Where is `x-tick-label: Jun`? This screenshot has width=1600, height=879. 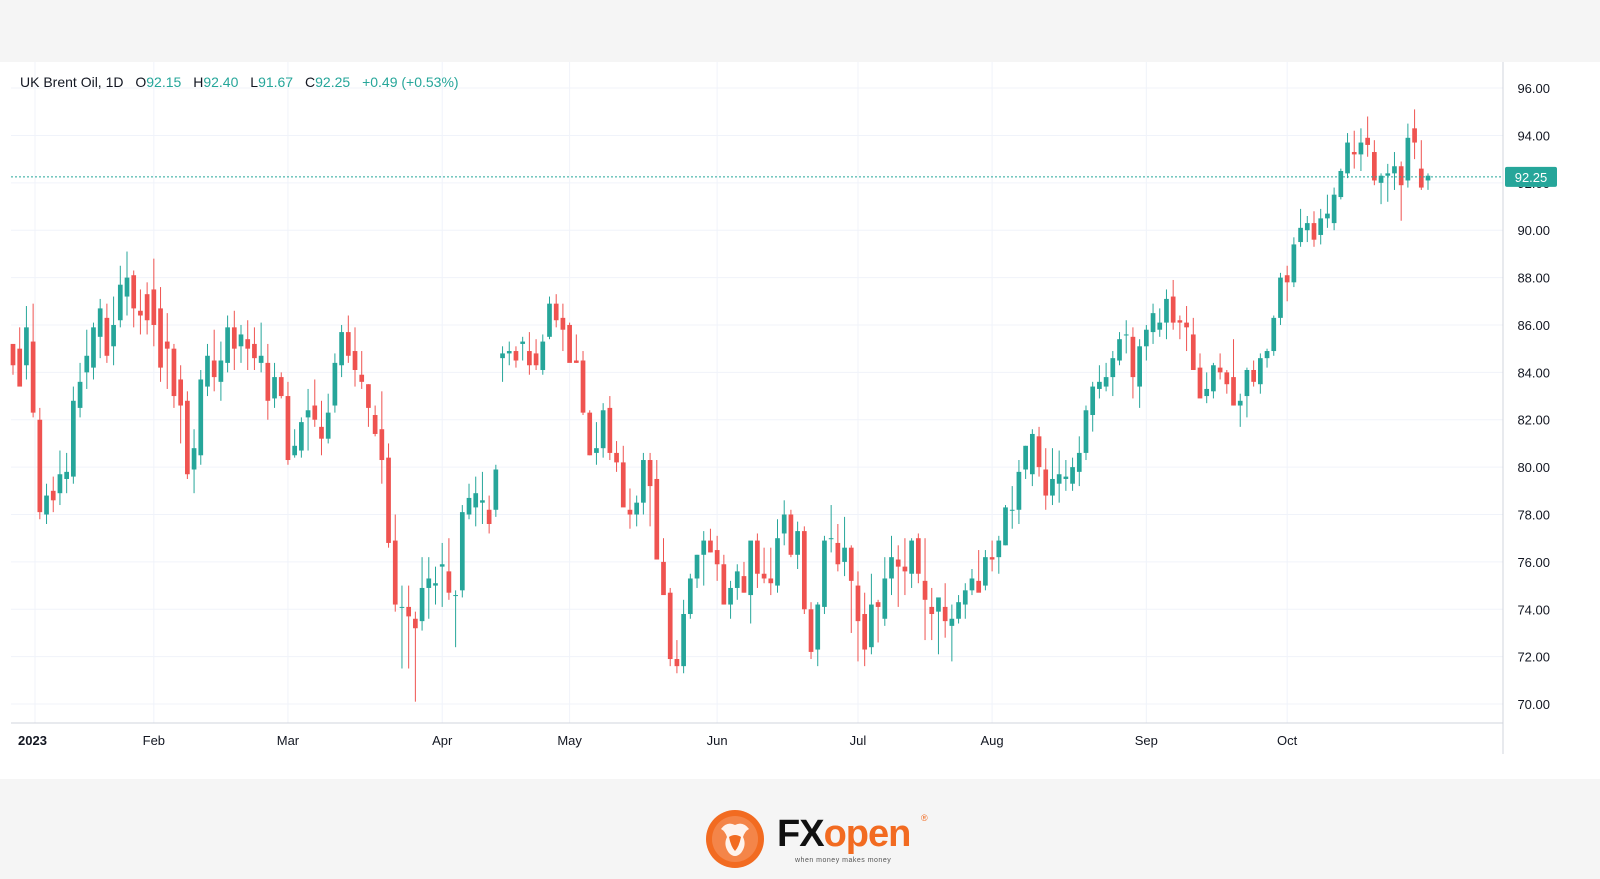
x-tick-label: Jun is located at coordinates (717, 740).